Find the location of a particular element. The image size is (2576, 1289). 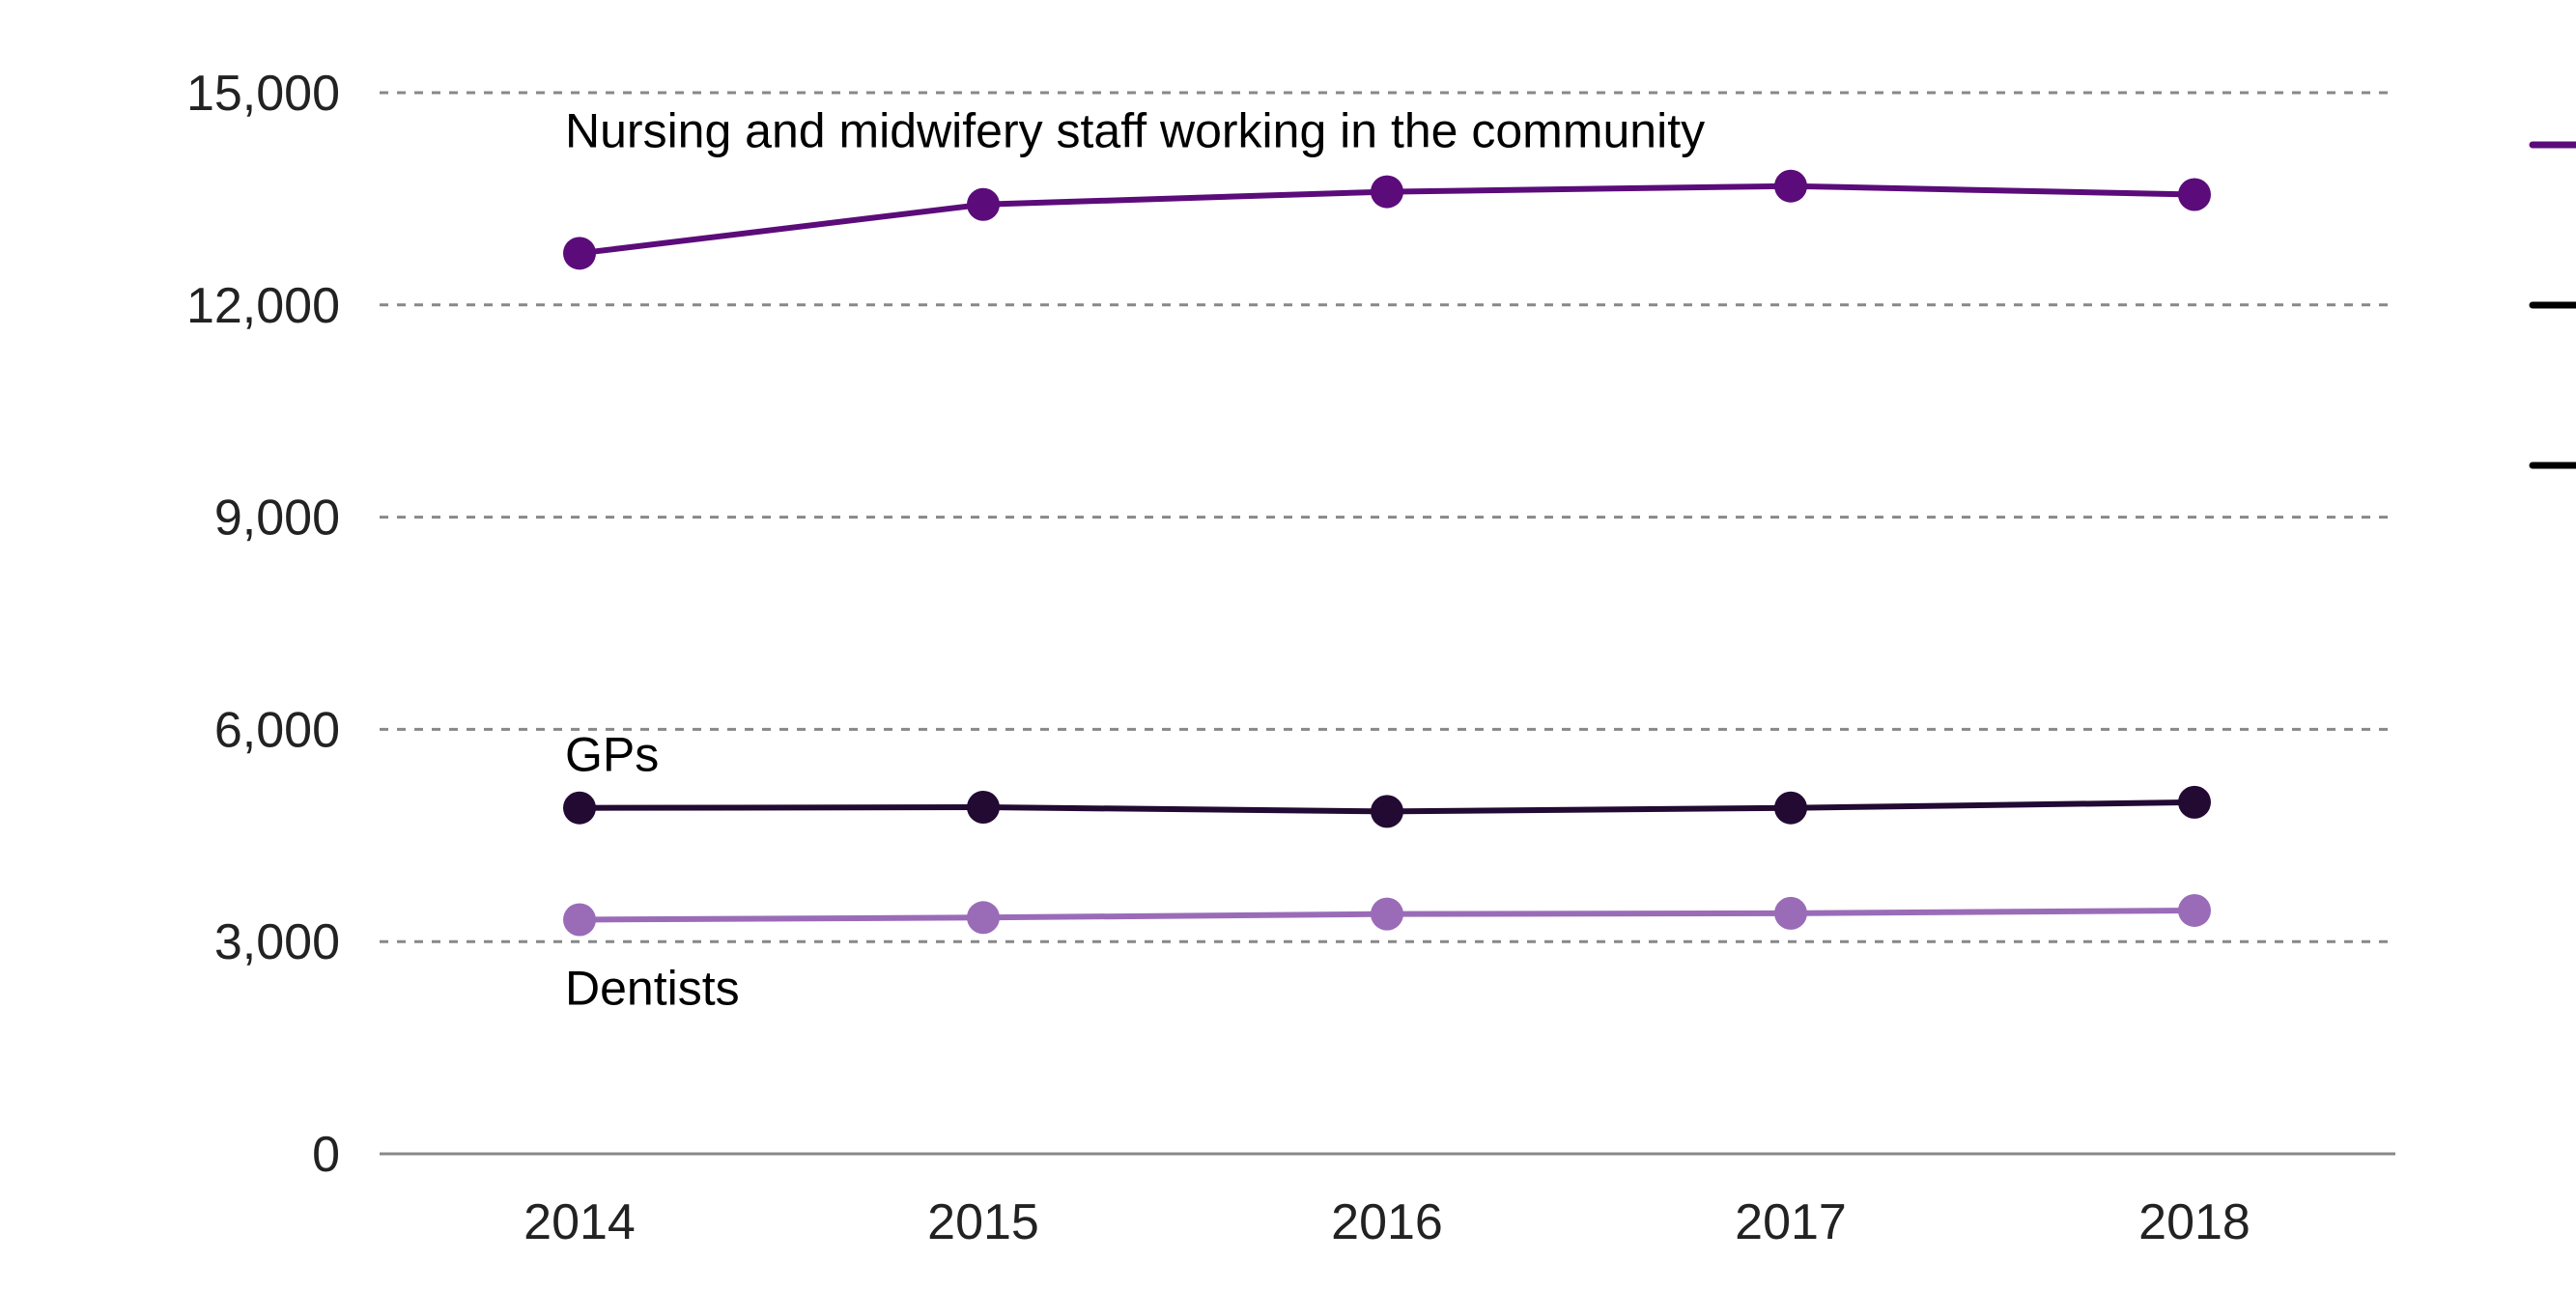

x-tick-label: 2016 is located at coordinates (1387, 1222).